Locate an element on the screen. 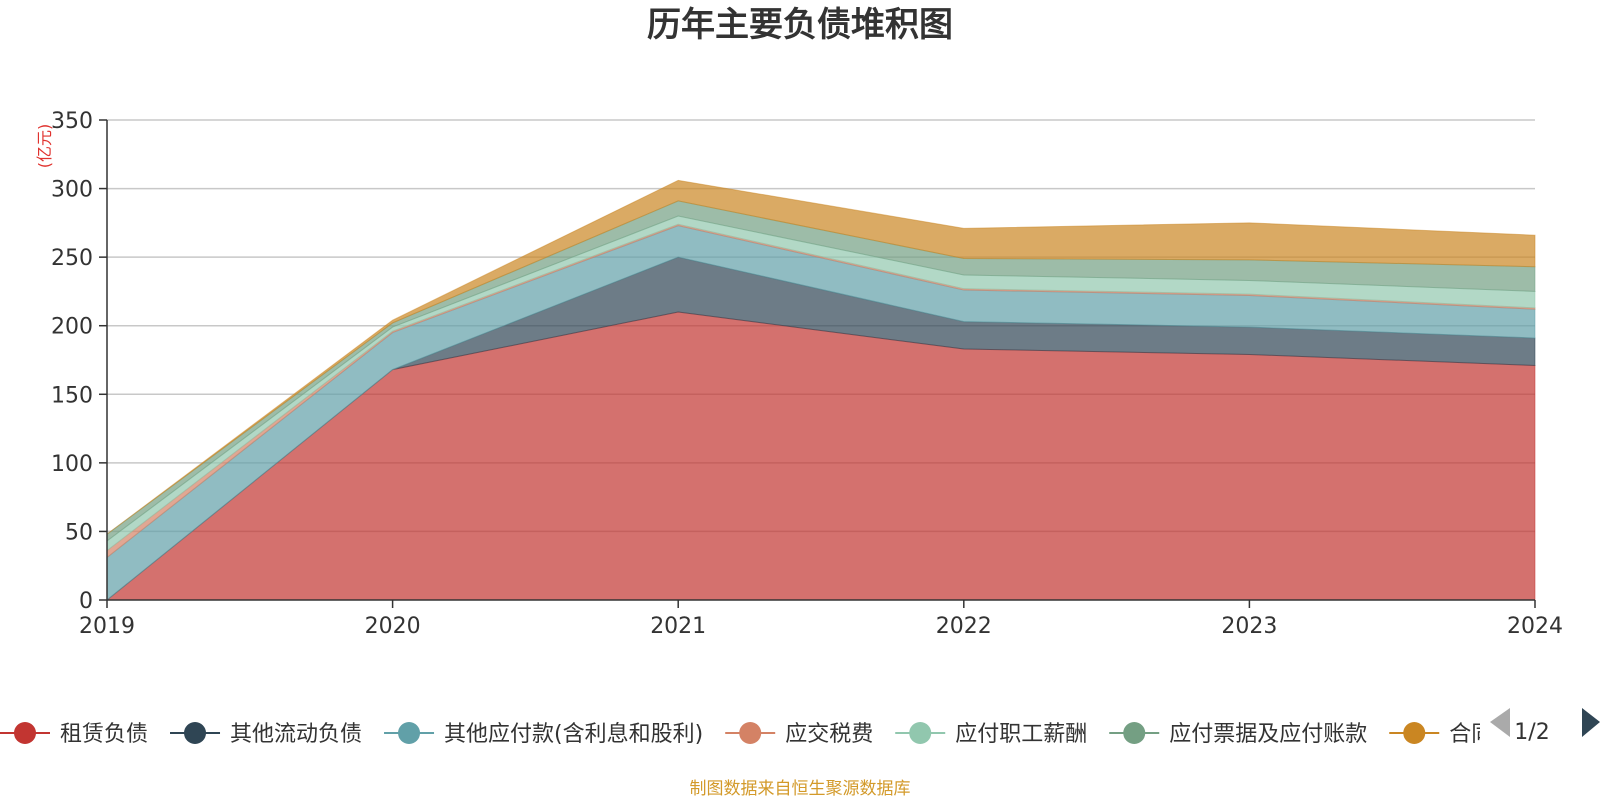  y-axis-unit-label: (亿元) is located at coordinates (44, 146).